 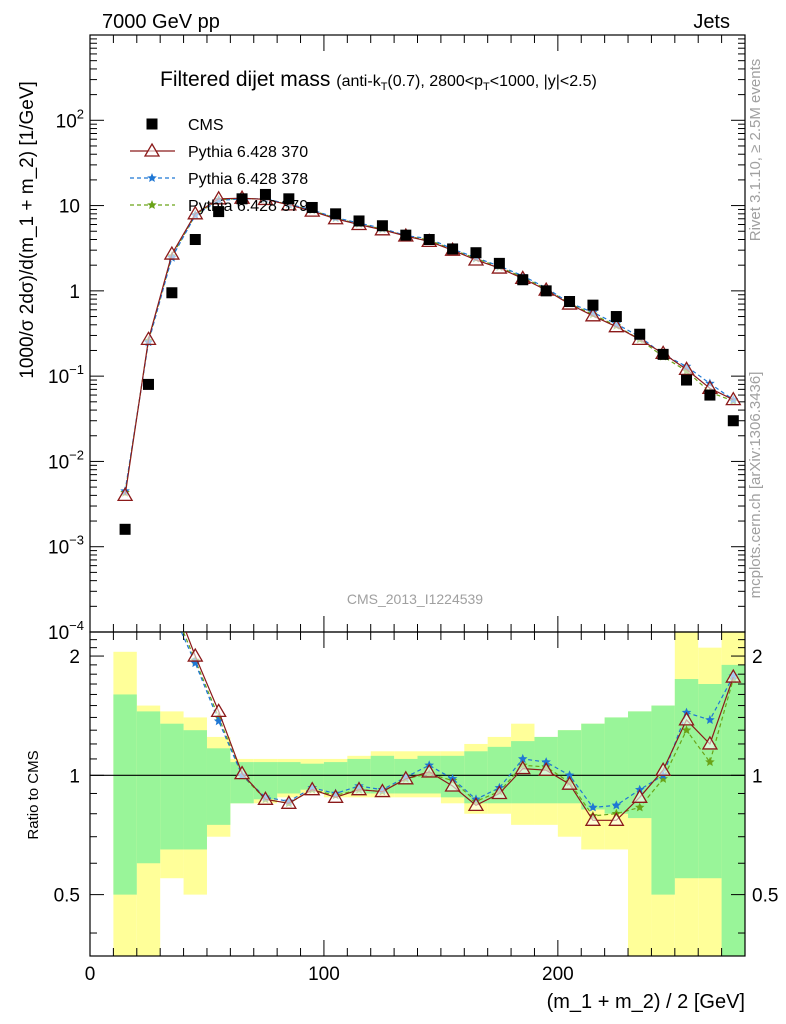 What do you see at coordinates (248, 206) in the screenshot?
I see `legend-label: Pythia 6.428 379` at bounding box center [248, 206].